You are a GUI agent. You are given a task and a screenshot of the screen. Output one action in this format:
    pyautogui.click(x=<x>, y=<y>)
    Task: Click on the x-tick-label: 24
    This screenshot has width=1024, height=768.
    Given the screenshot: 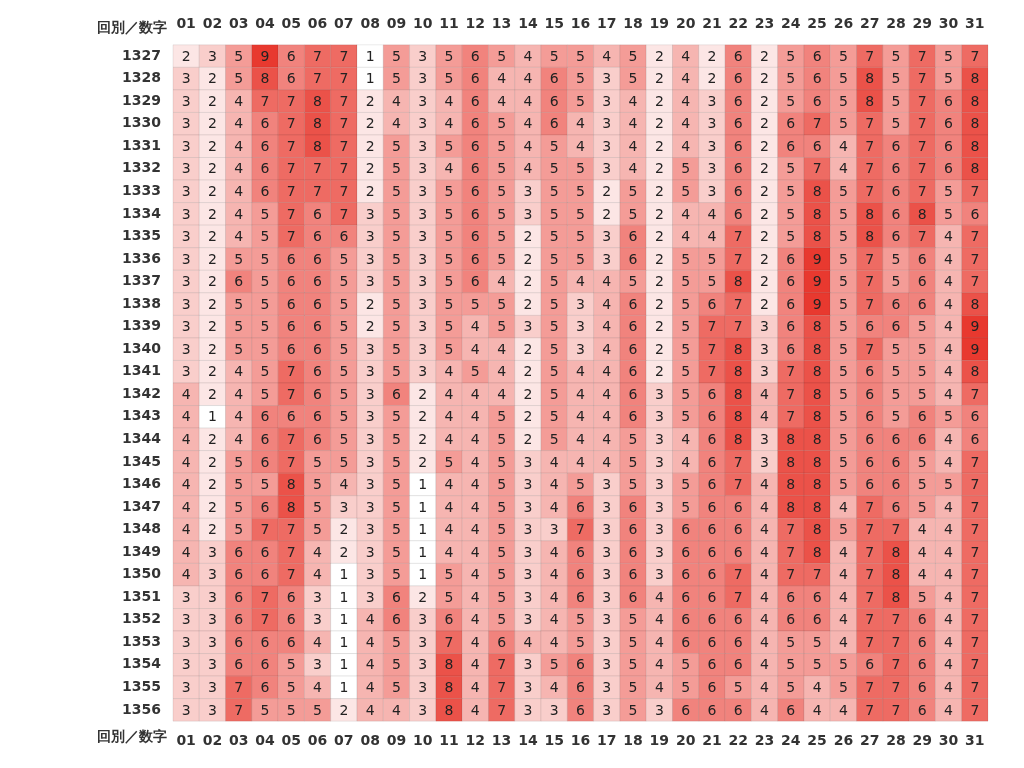 What is the action you would take?
    pyautogui.click(x=791, y=740)
    